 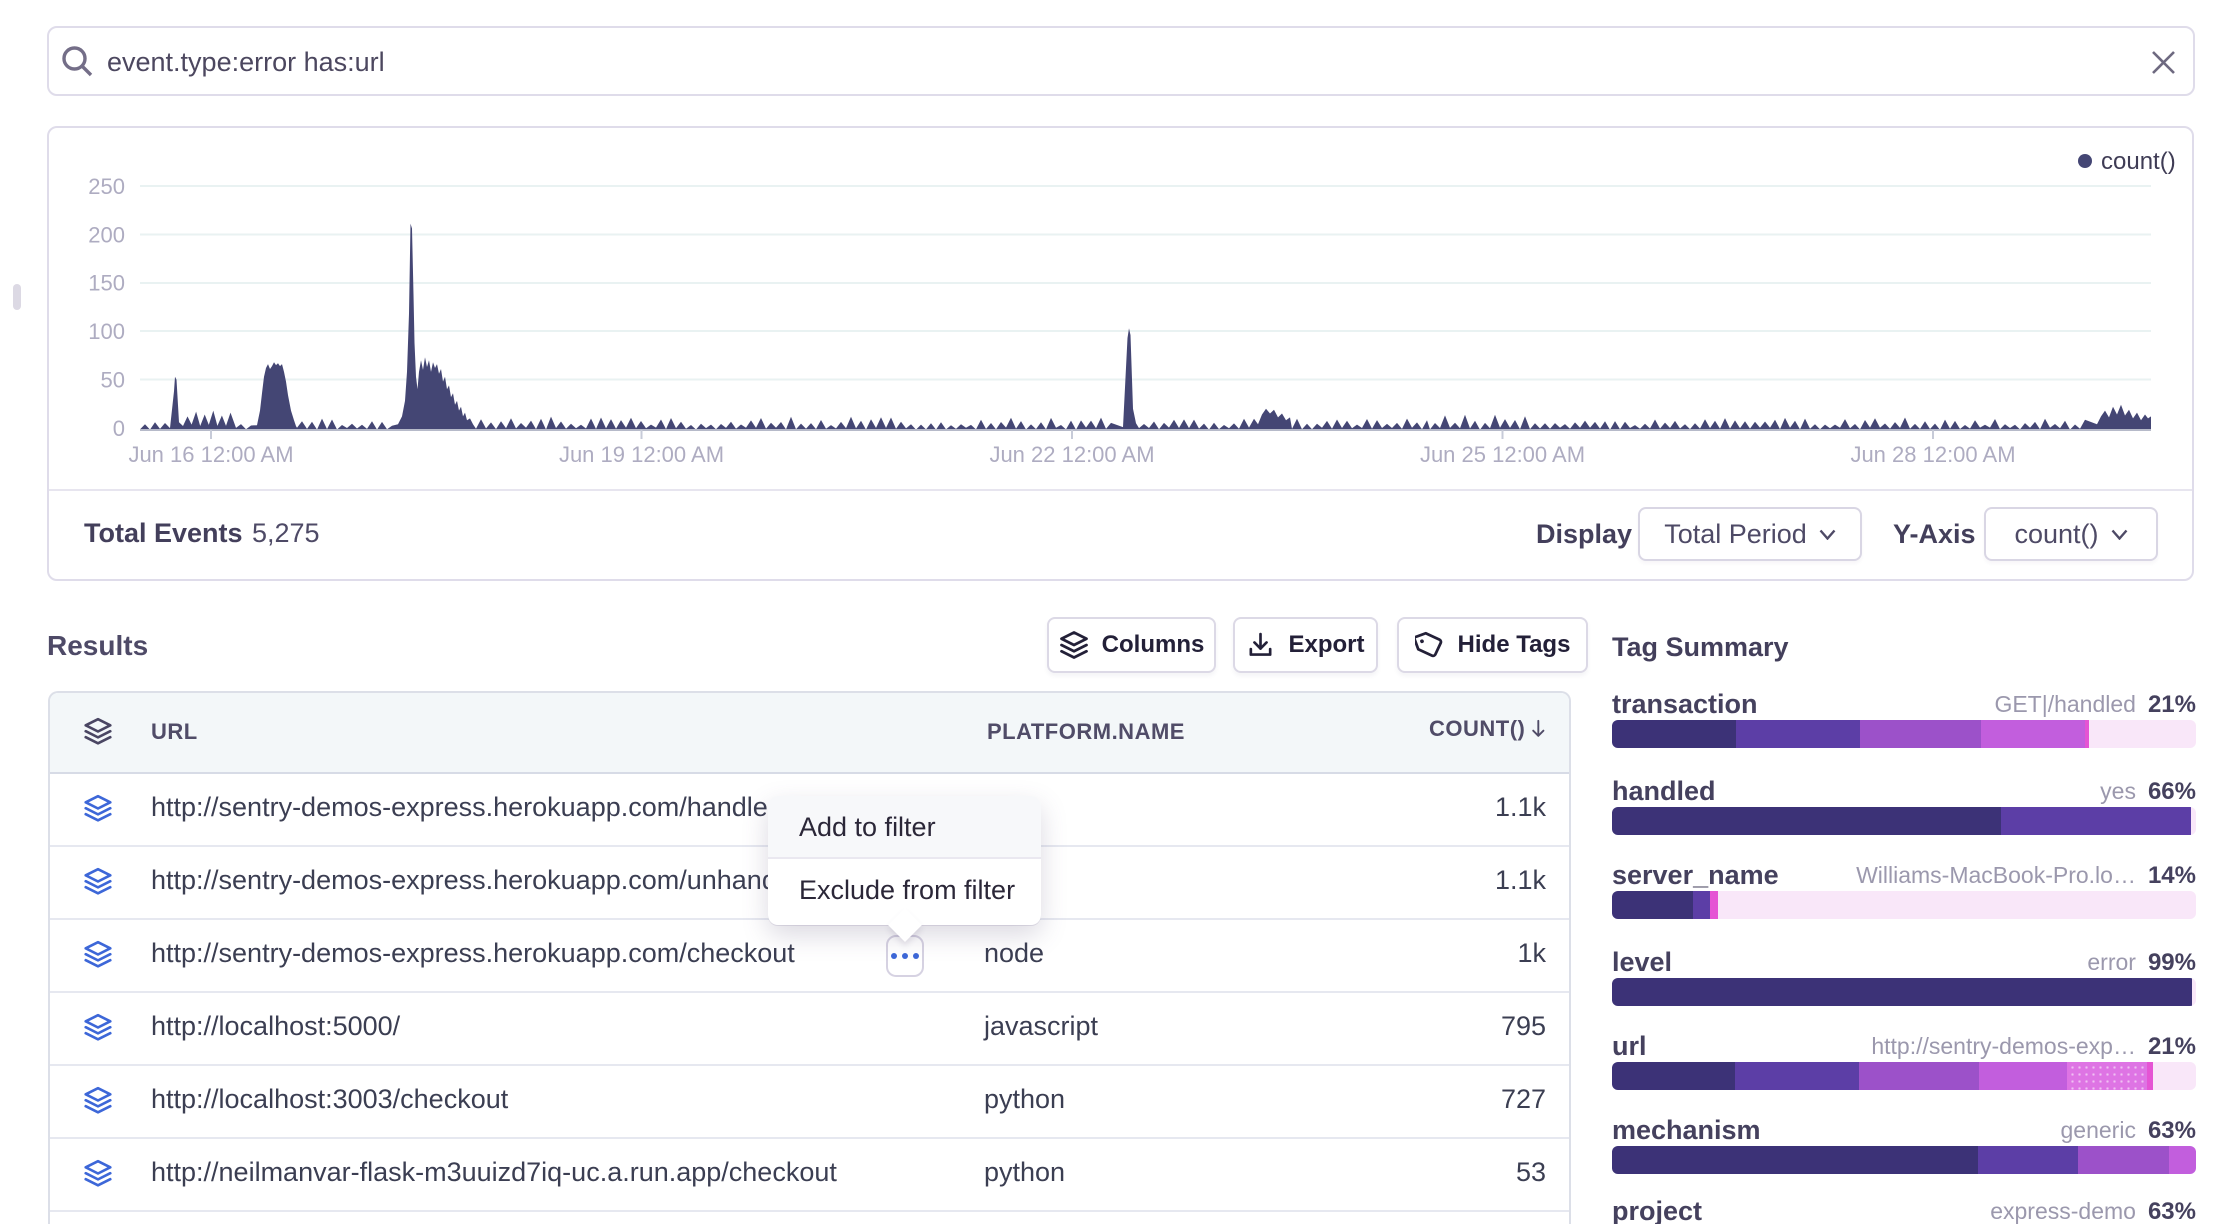 What do you see at coordinates (210, 454) in the screenshot?
I see `svg-text: Jun 16 12:00 AM` at bounding box center [210, 454].